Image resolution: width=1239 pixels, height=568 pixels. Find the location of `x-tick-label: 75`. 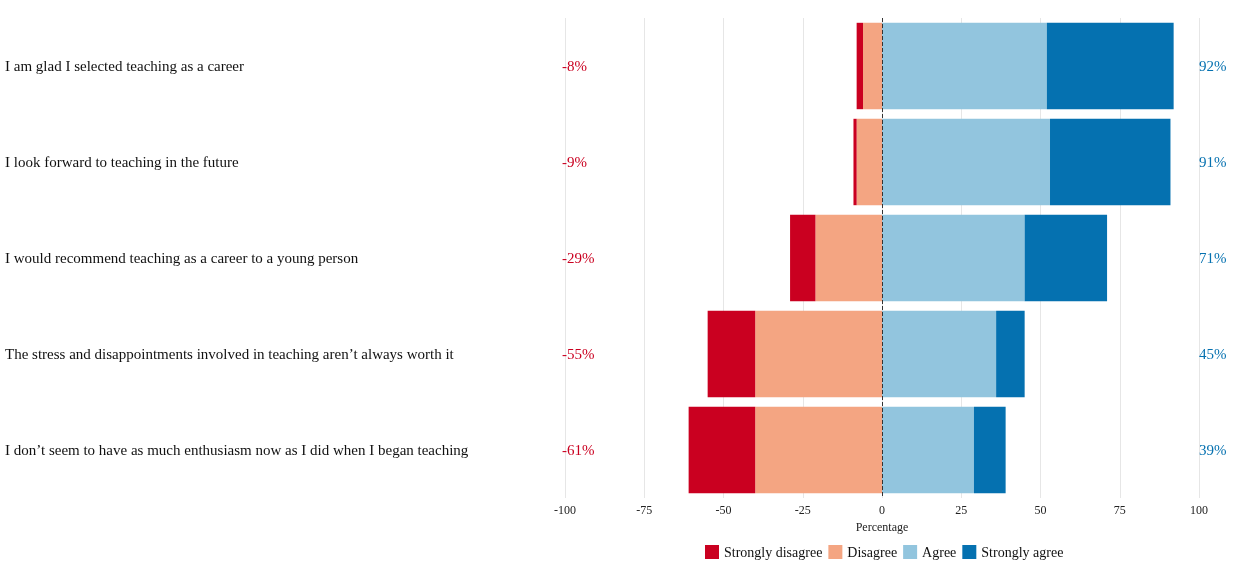

x-tick-label: 75 is located at coordinates (1119, 510).